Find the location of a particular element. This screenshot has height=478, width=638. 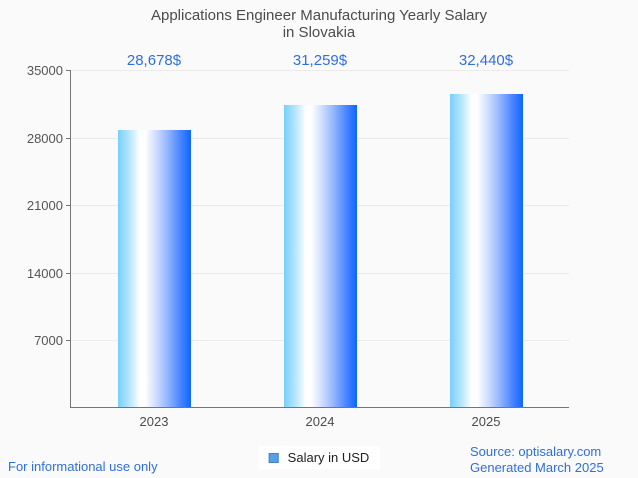

bar-2025 is located at coordinates (486, 250).